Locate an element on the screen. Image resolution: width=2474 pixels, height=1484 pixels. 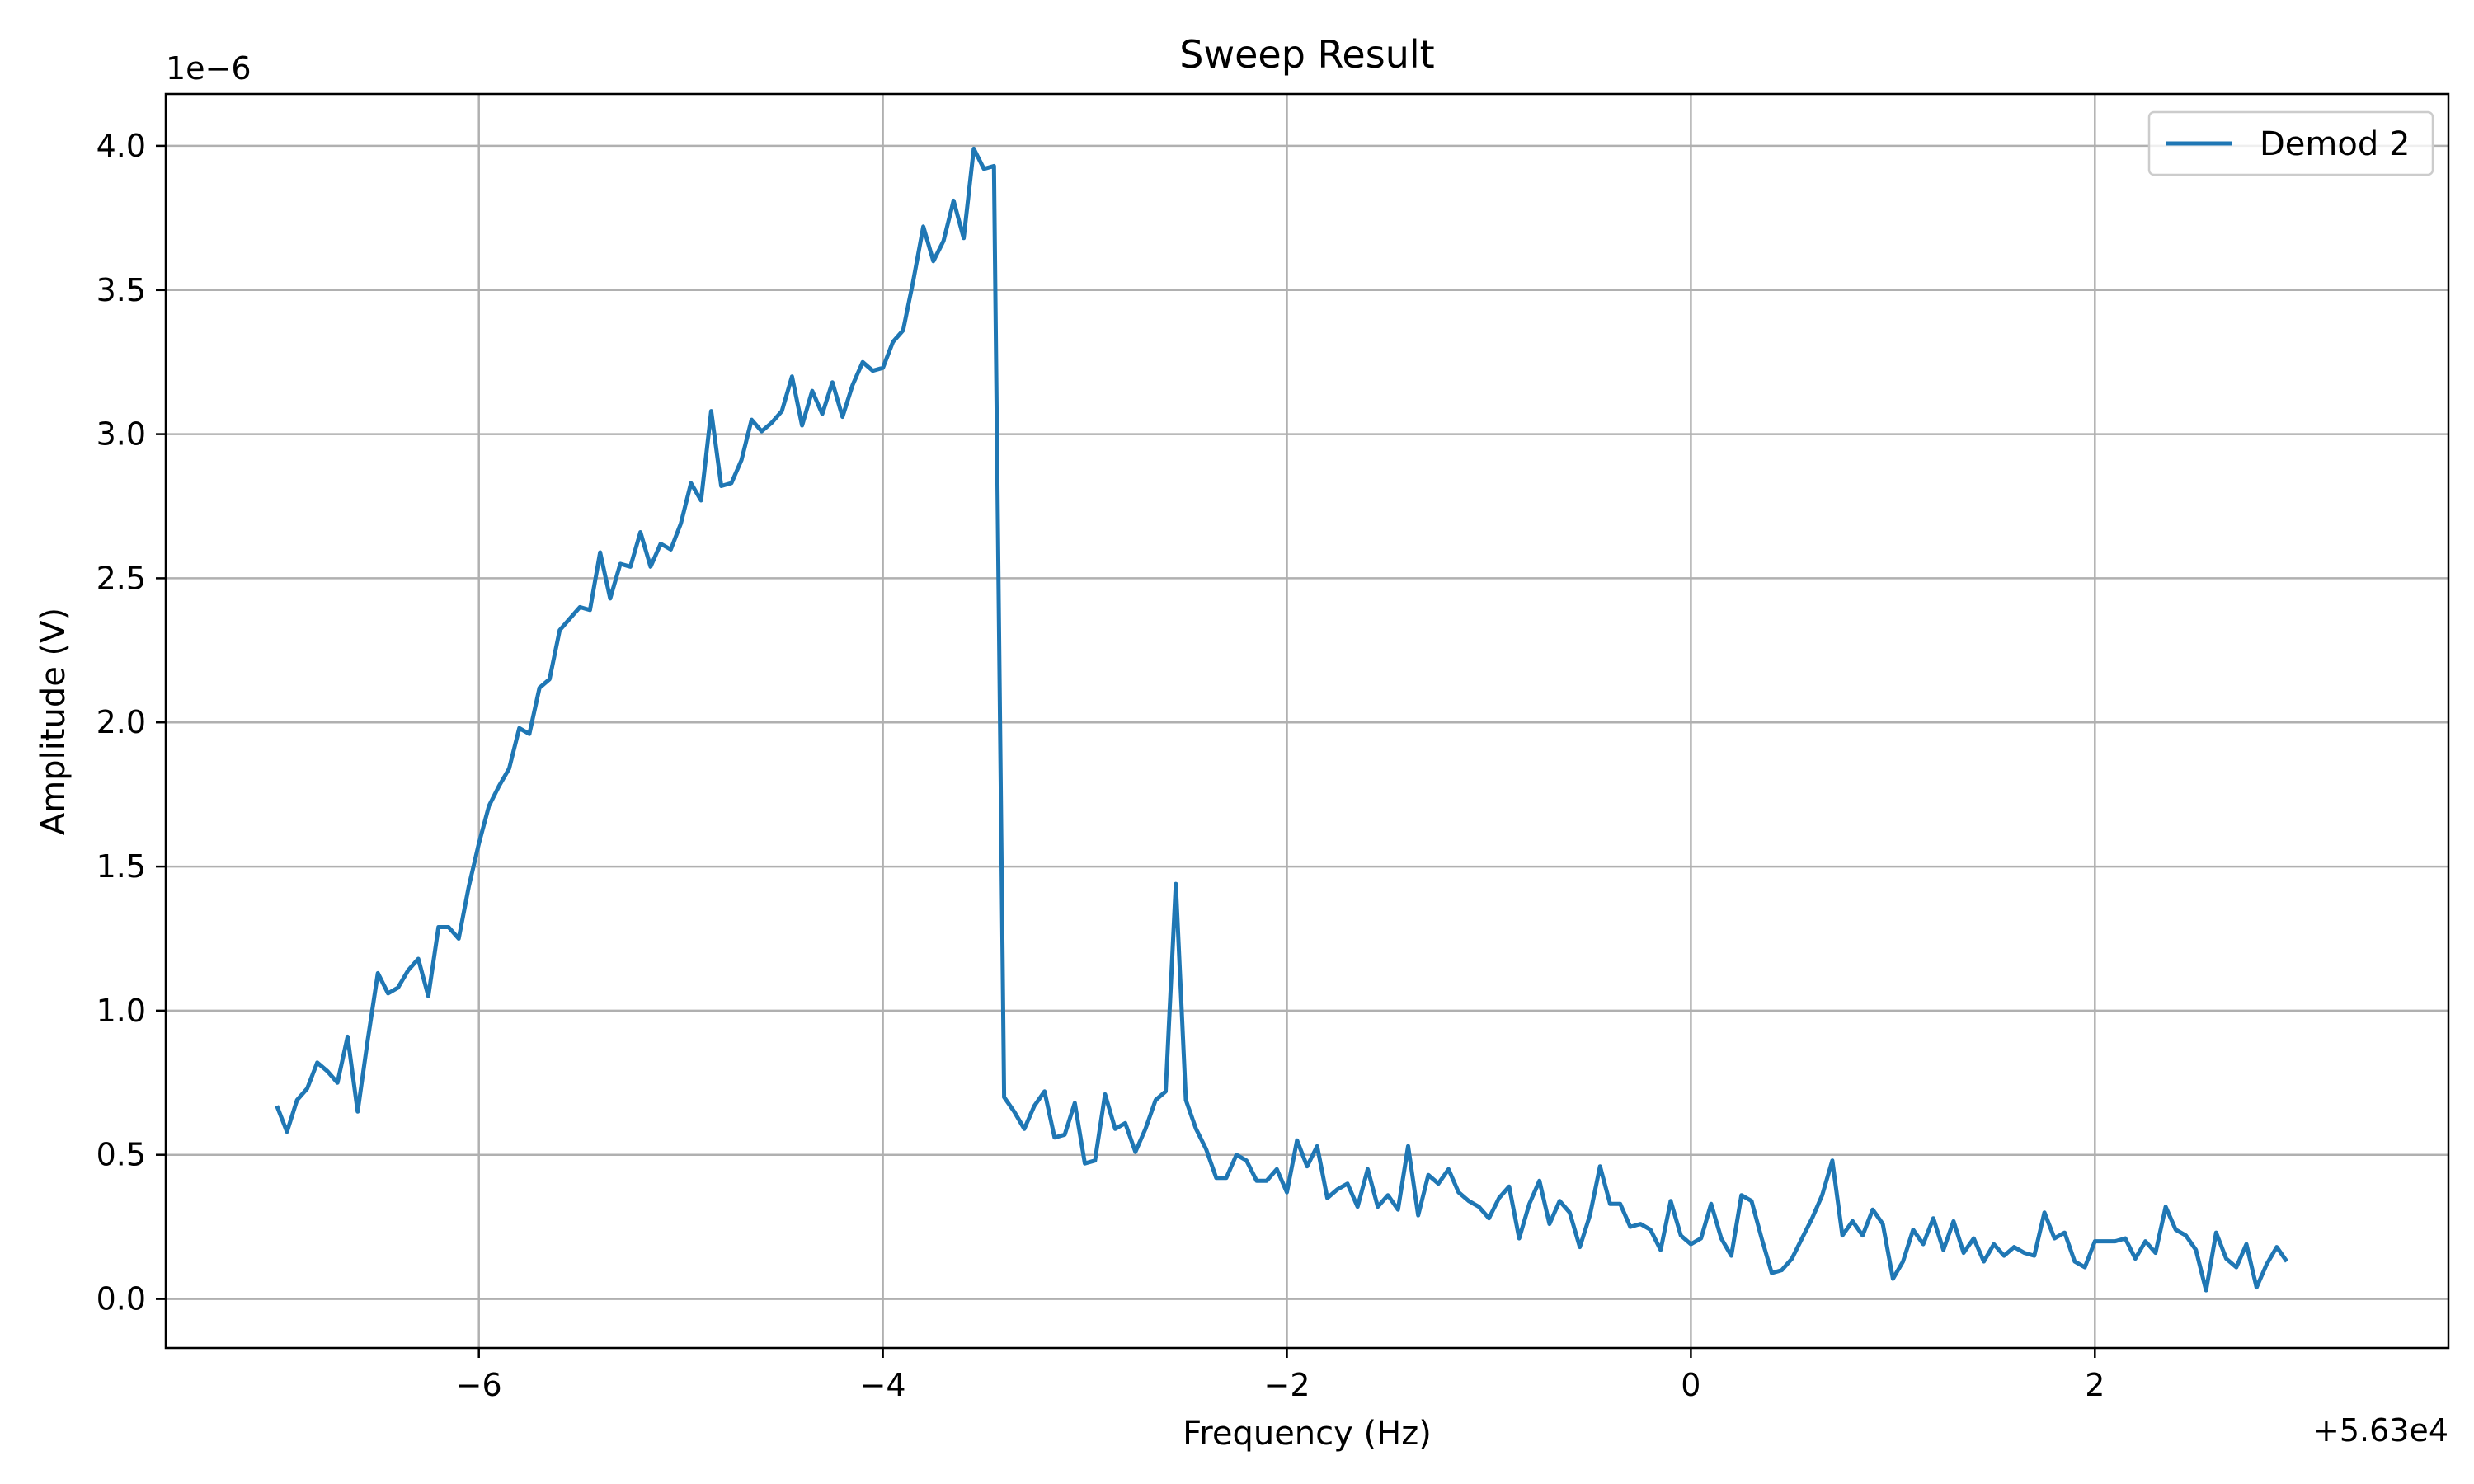
x-tick-label: 0 is located at coordinates (1690, 1385).